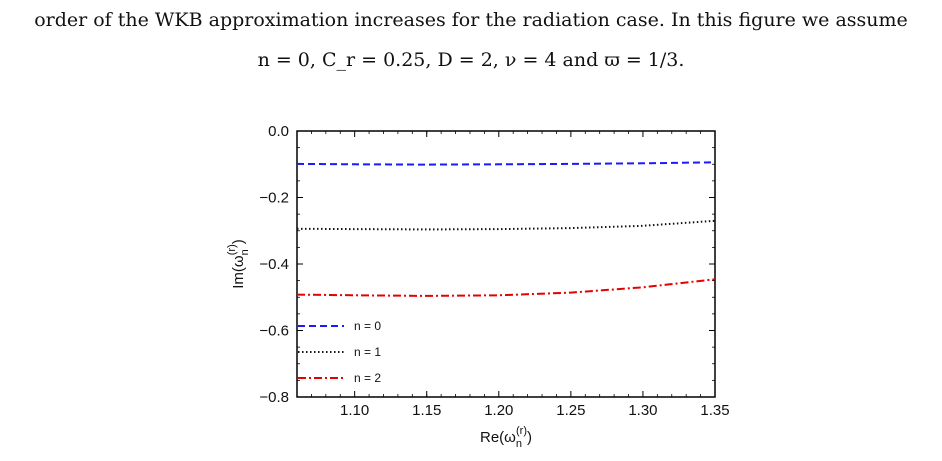  What do you see at coordinates (498, 410) in the screenshot?
I see `x-tick-label: 1.20` at bounding box center [498, 410].